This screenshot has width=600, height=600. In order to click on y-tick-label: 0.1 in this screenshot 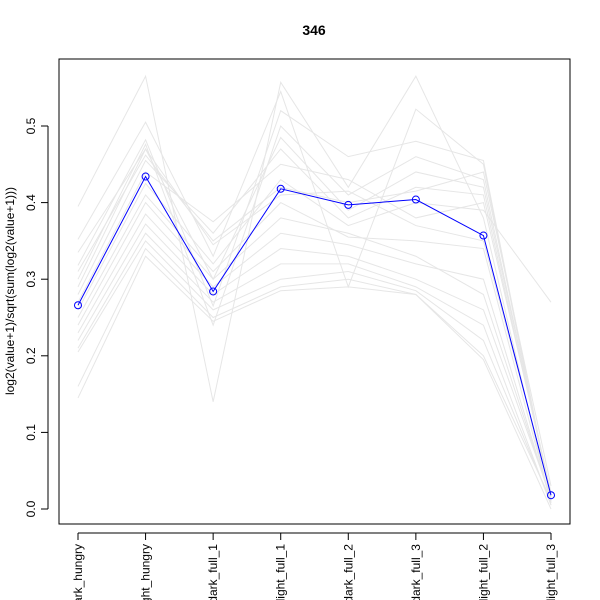, I will do `click(31, 432)`.